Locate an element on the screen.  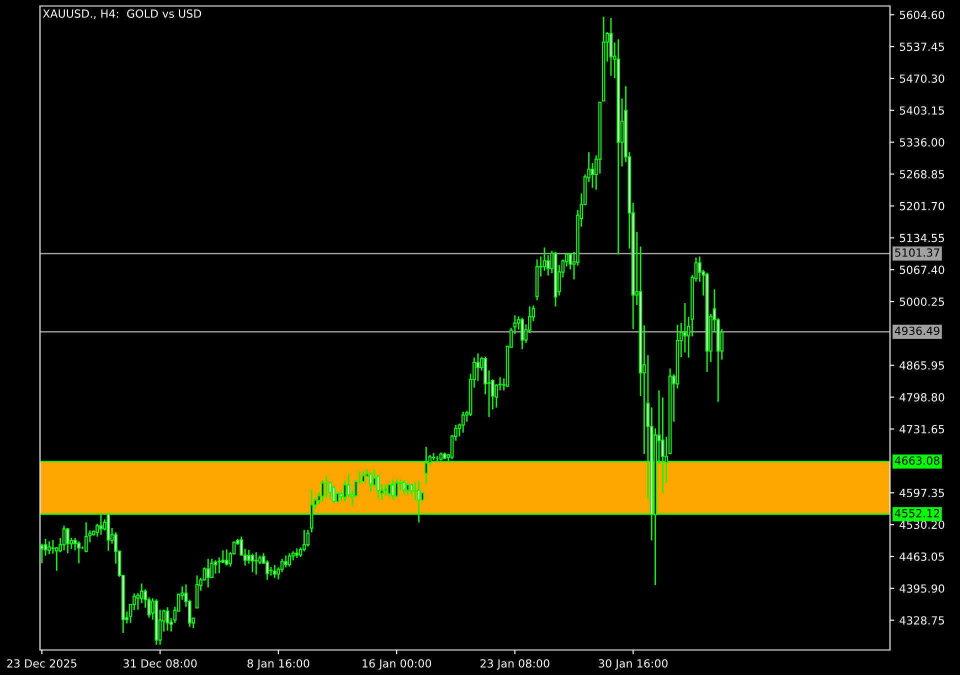
x-tick-label: 8 Jan 16:00 is located at coordinates (278, 664).